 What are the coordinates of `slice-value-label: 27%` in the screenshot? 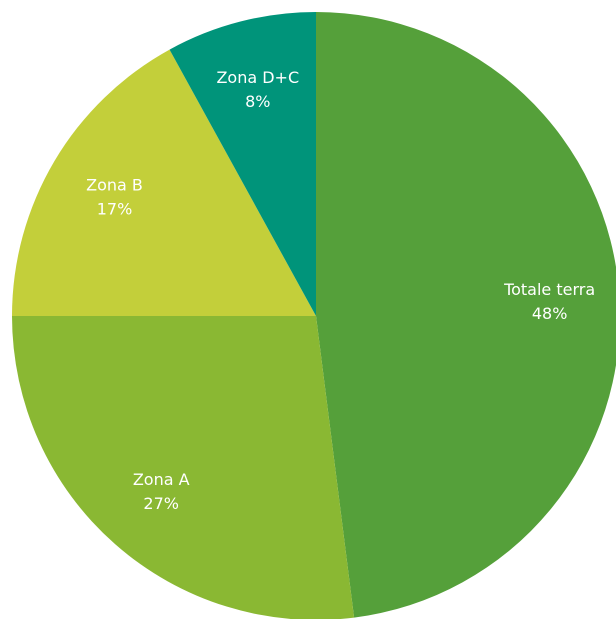 It's located at (161, 503).